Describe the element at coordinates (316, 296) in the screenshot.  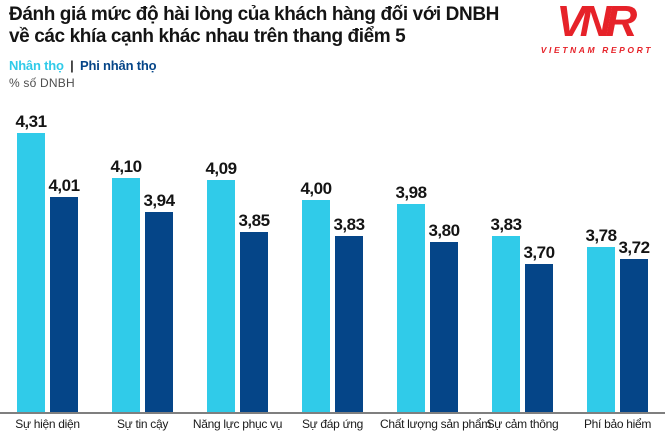
I see `bar-life-4: 4,00` at that location.